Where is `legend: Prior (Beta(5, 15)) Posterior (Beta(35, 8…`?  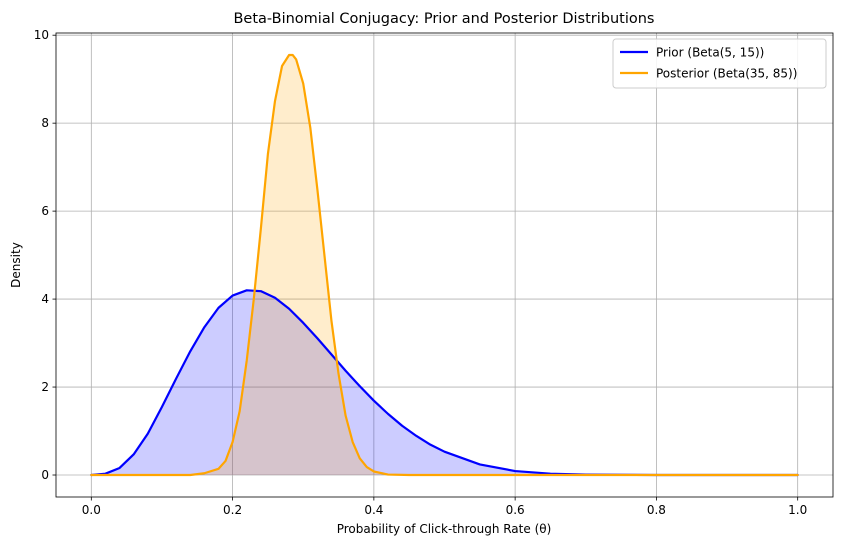
legend: Prior (Beta(5, 15)) Posterior (Beta(35, 8… is located at coordinates (719, 63).